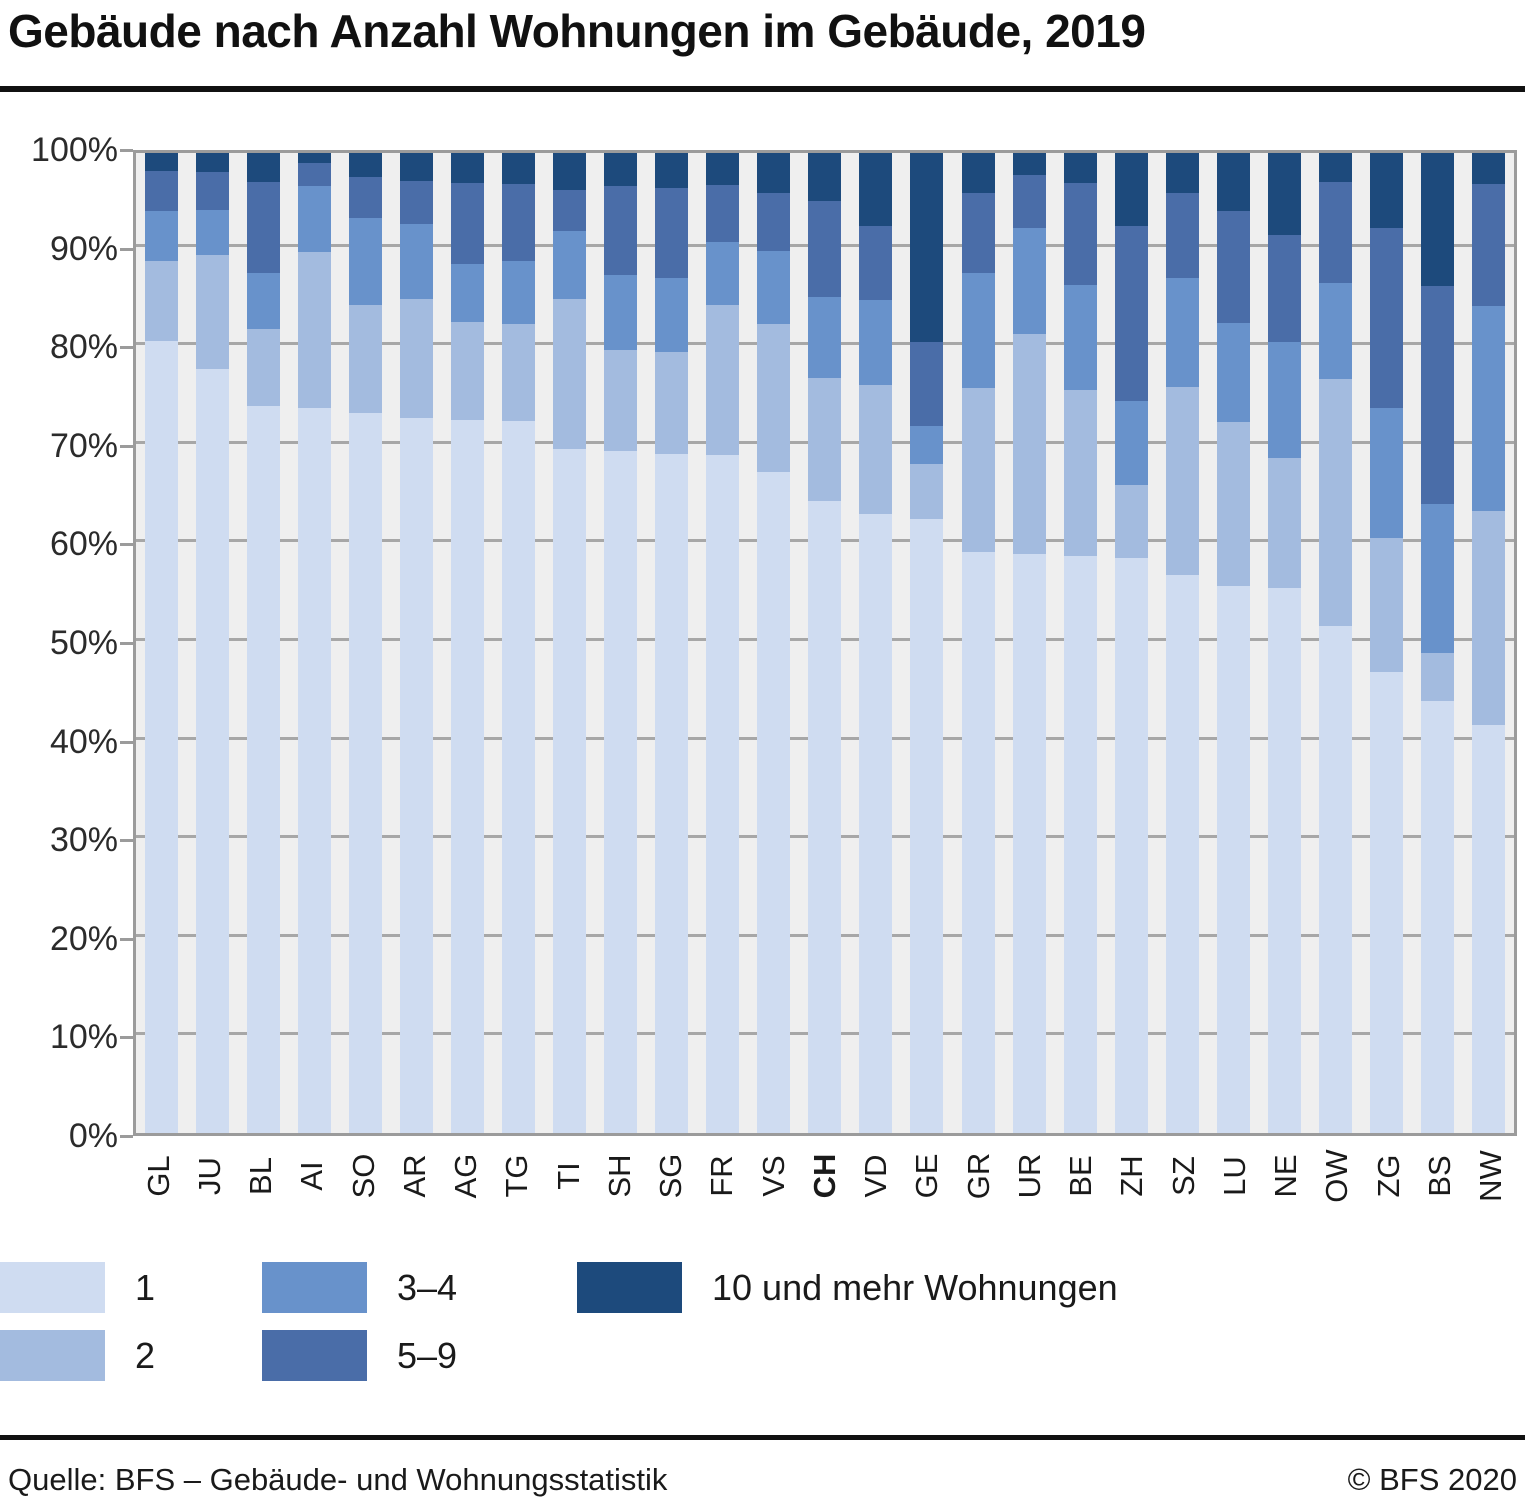 This screenshot has height=1510, width=1525. What do you see at coordinates (762, 1437) in the screenshot?
I see `footer-divider` at bounding box center [762, 1437].